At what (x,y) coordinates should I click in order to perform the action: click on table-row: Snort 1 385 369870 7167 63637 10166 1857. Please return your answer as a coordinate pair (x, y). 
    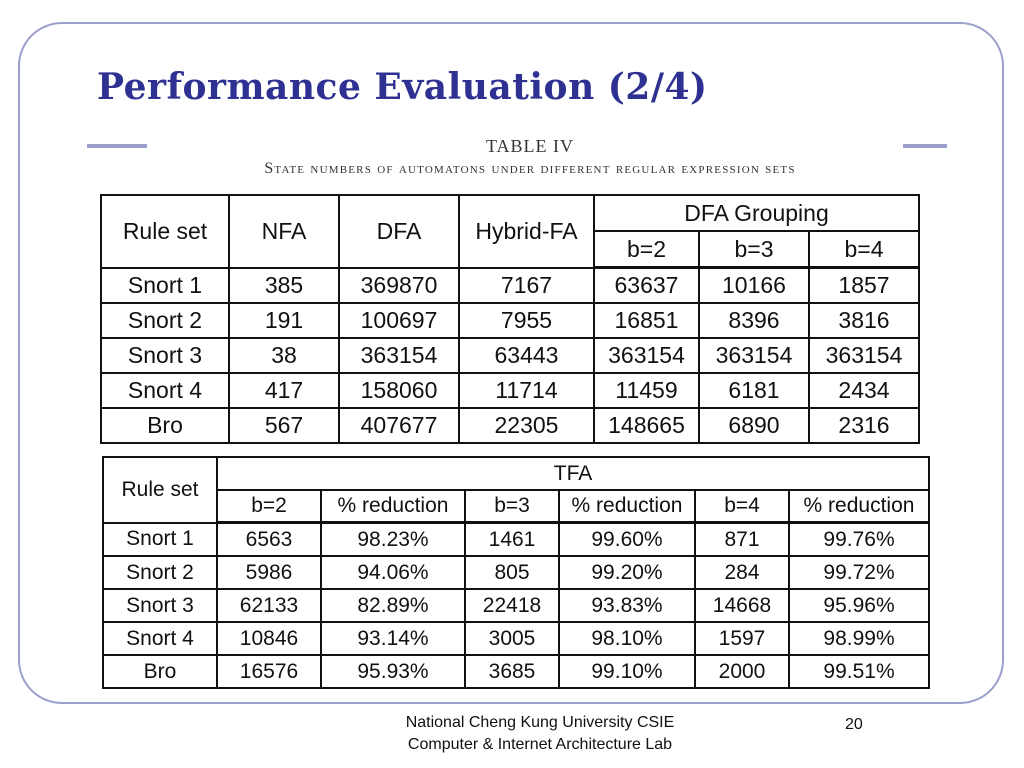
    Looking at the image, I should click on (510, 285).